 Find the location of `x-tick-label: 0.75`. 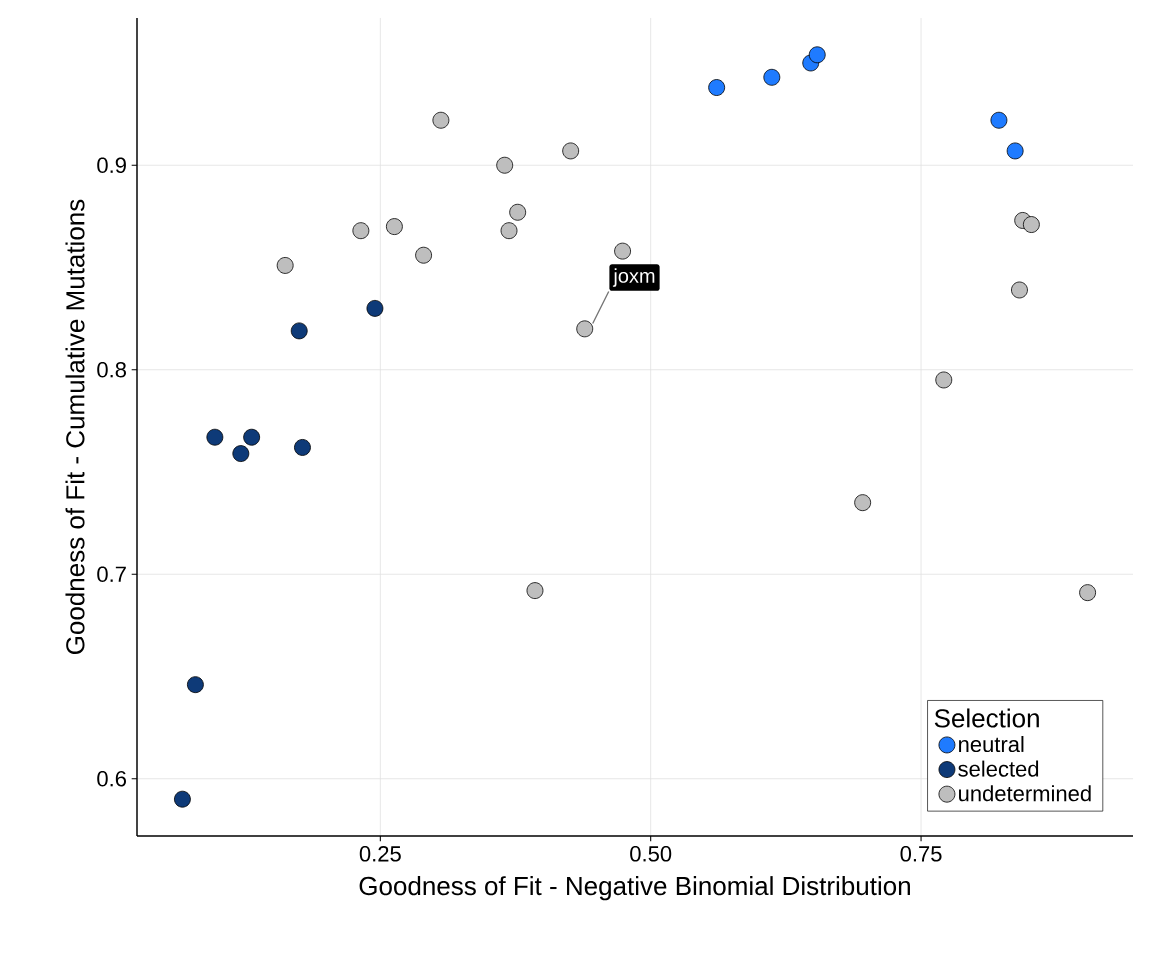

x-tick-label: 0.75 is located at coordinates (921, 854).